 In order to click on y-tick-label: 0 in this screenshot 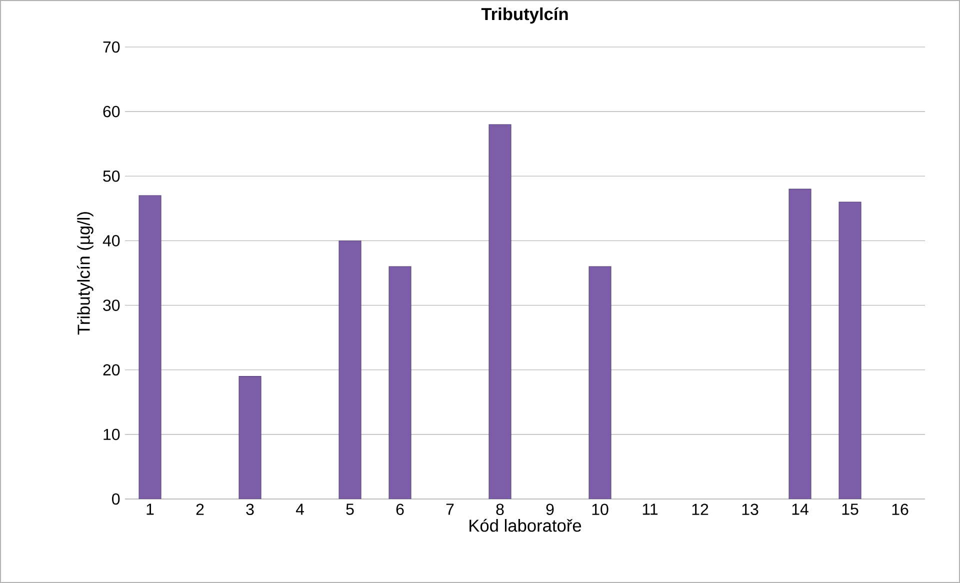, I will do `click(116, 499)`.